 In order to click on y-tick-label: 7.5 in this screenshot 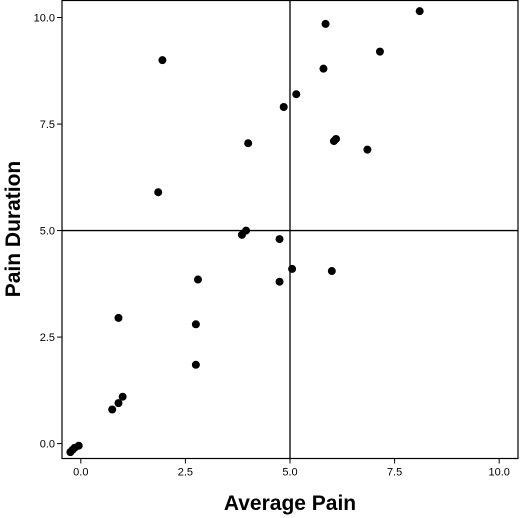, I will do `click(47, 125)`.